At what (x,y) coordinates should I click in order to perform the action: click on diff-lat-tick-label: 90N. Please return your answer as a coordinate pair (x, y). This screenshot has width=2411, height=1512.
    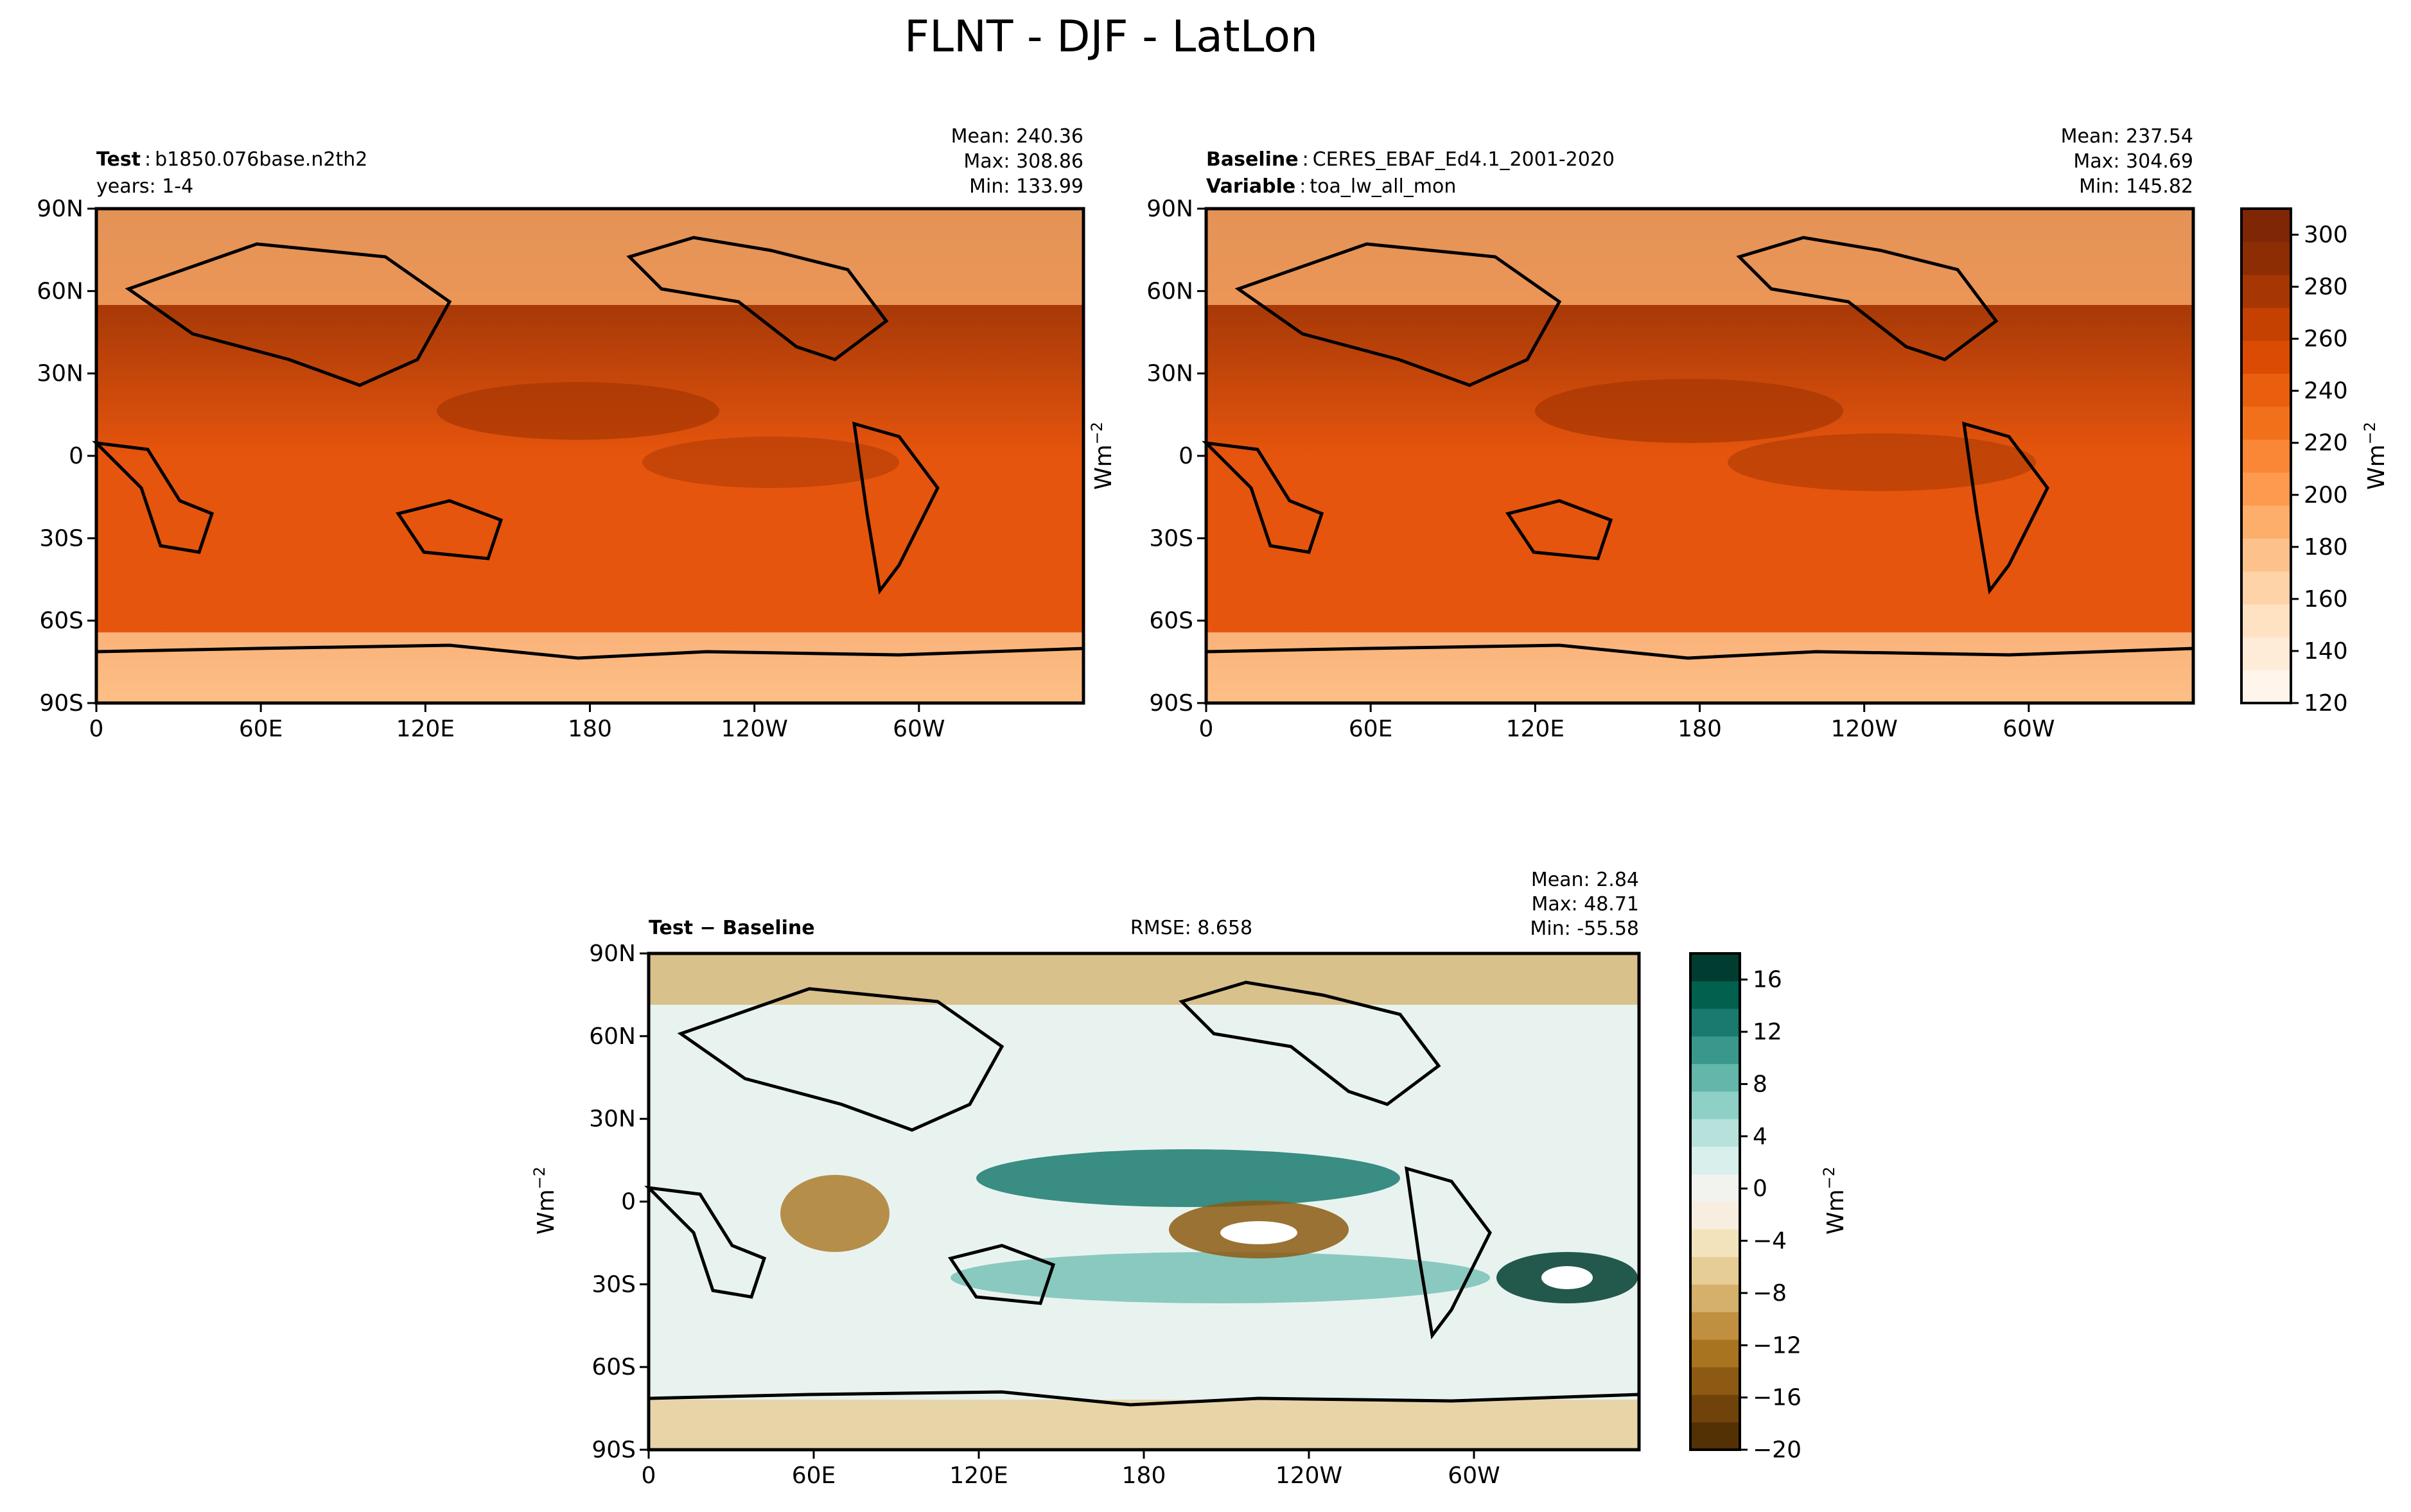
    Looking at the image, I should click on (612, 954).